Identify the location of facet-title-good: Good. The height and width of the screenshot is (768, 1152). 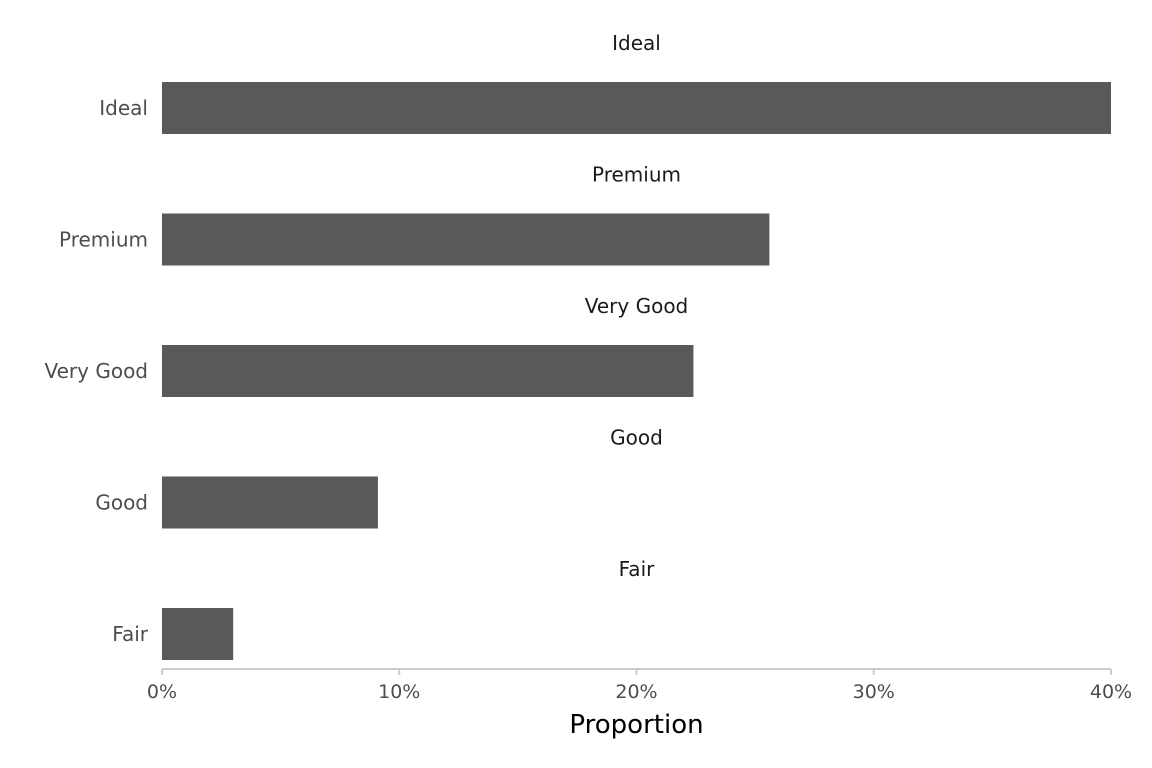
(636, 438).